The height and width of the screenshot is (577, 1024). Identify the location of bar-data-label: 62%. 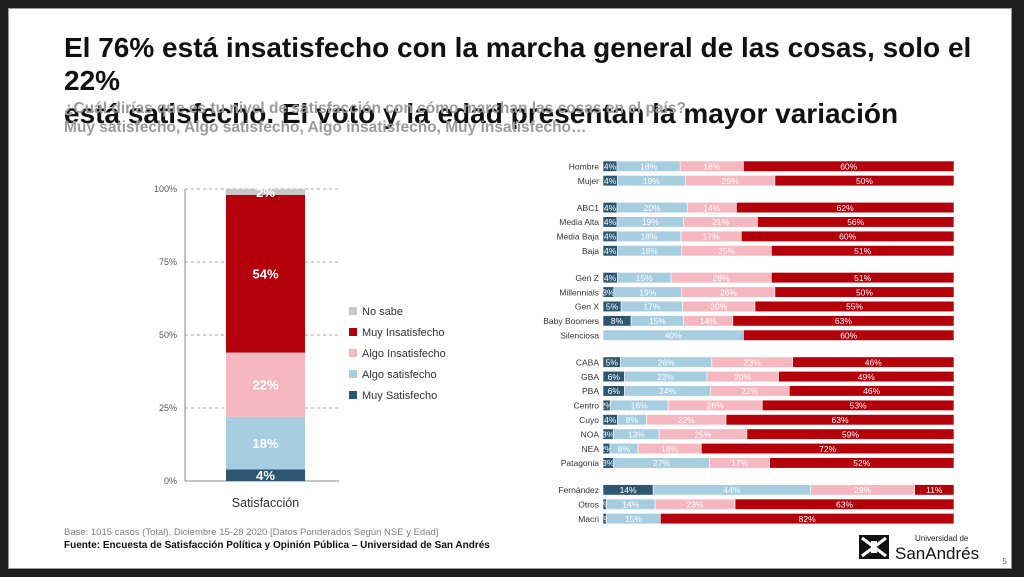
(845, 208).